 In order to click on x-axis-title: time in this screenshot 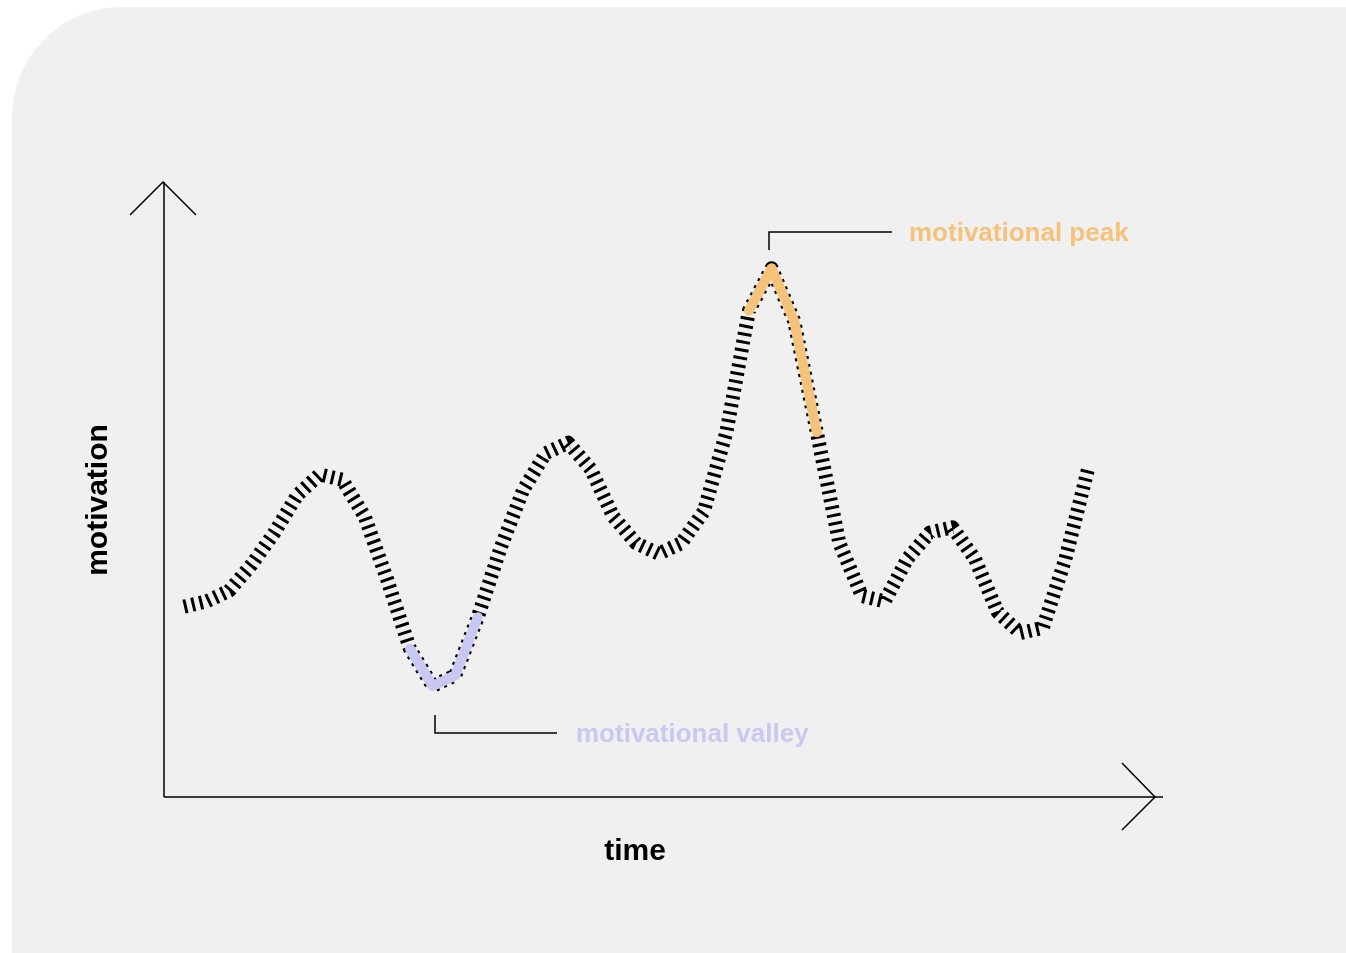, I will do `click(635, 849)`.